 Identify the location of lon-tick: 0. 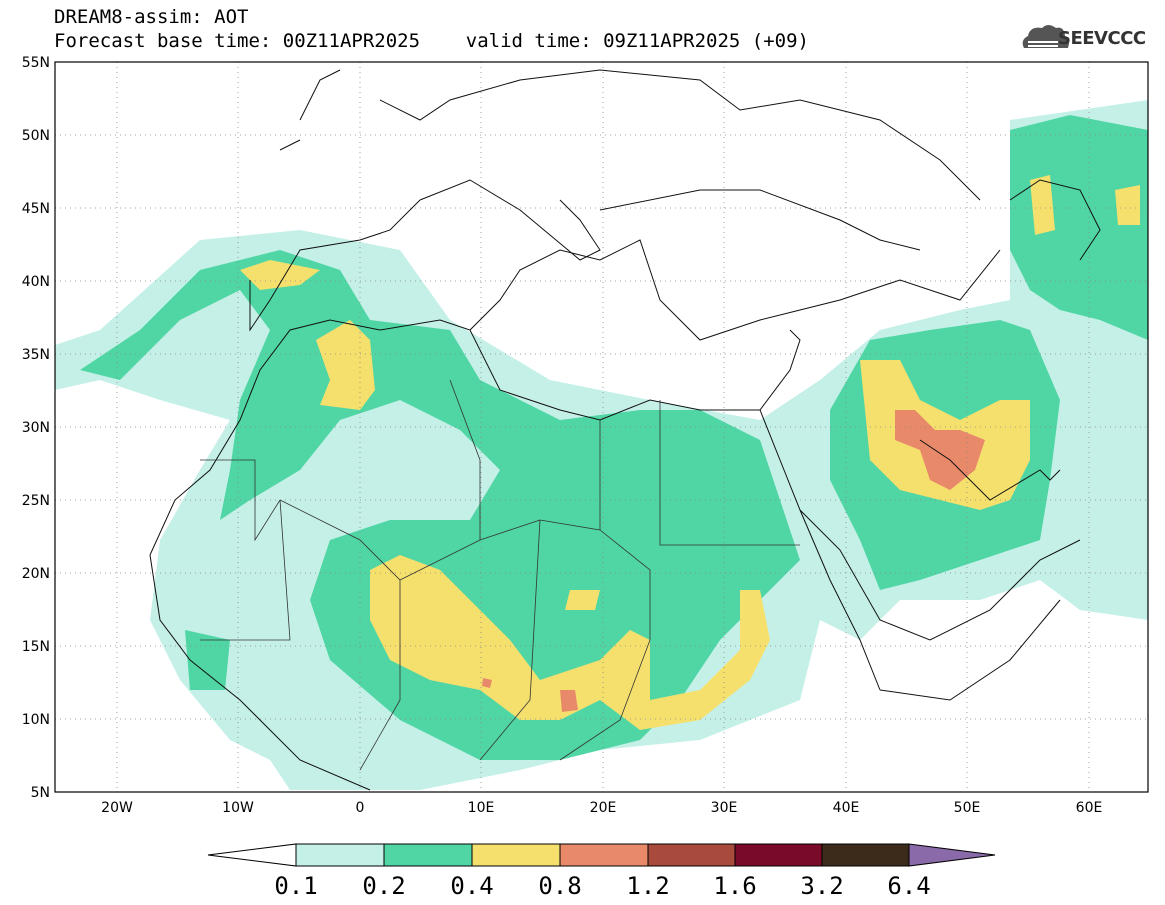
(360, 808).